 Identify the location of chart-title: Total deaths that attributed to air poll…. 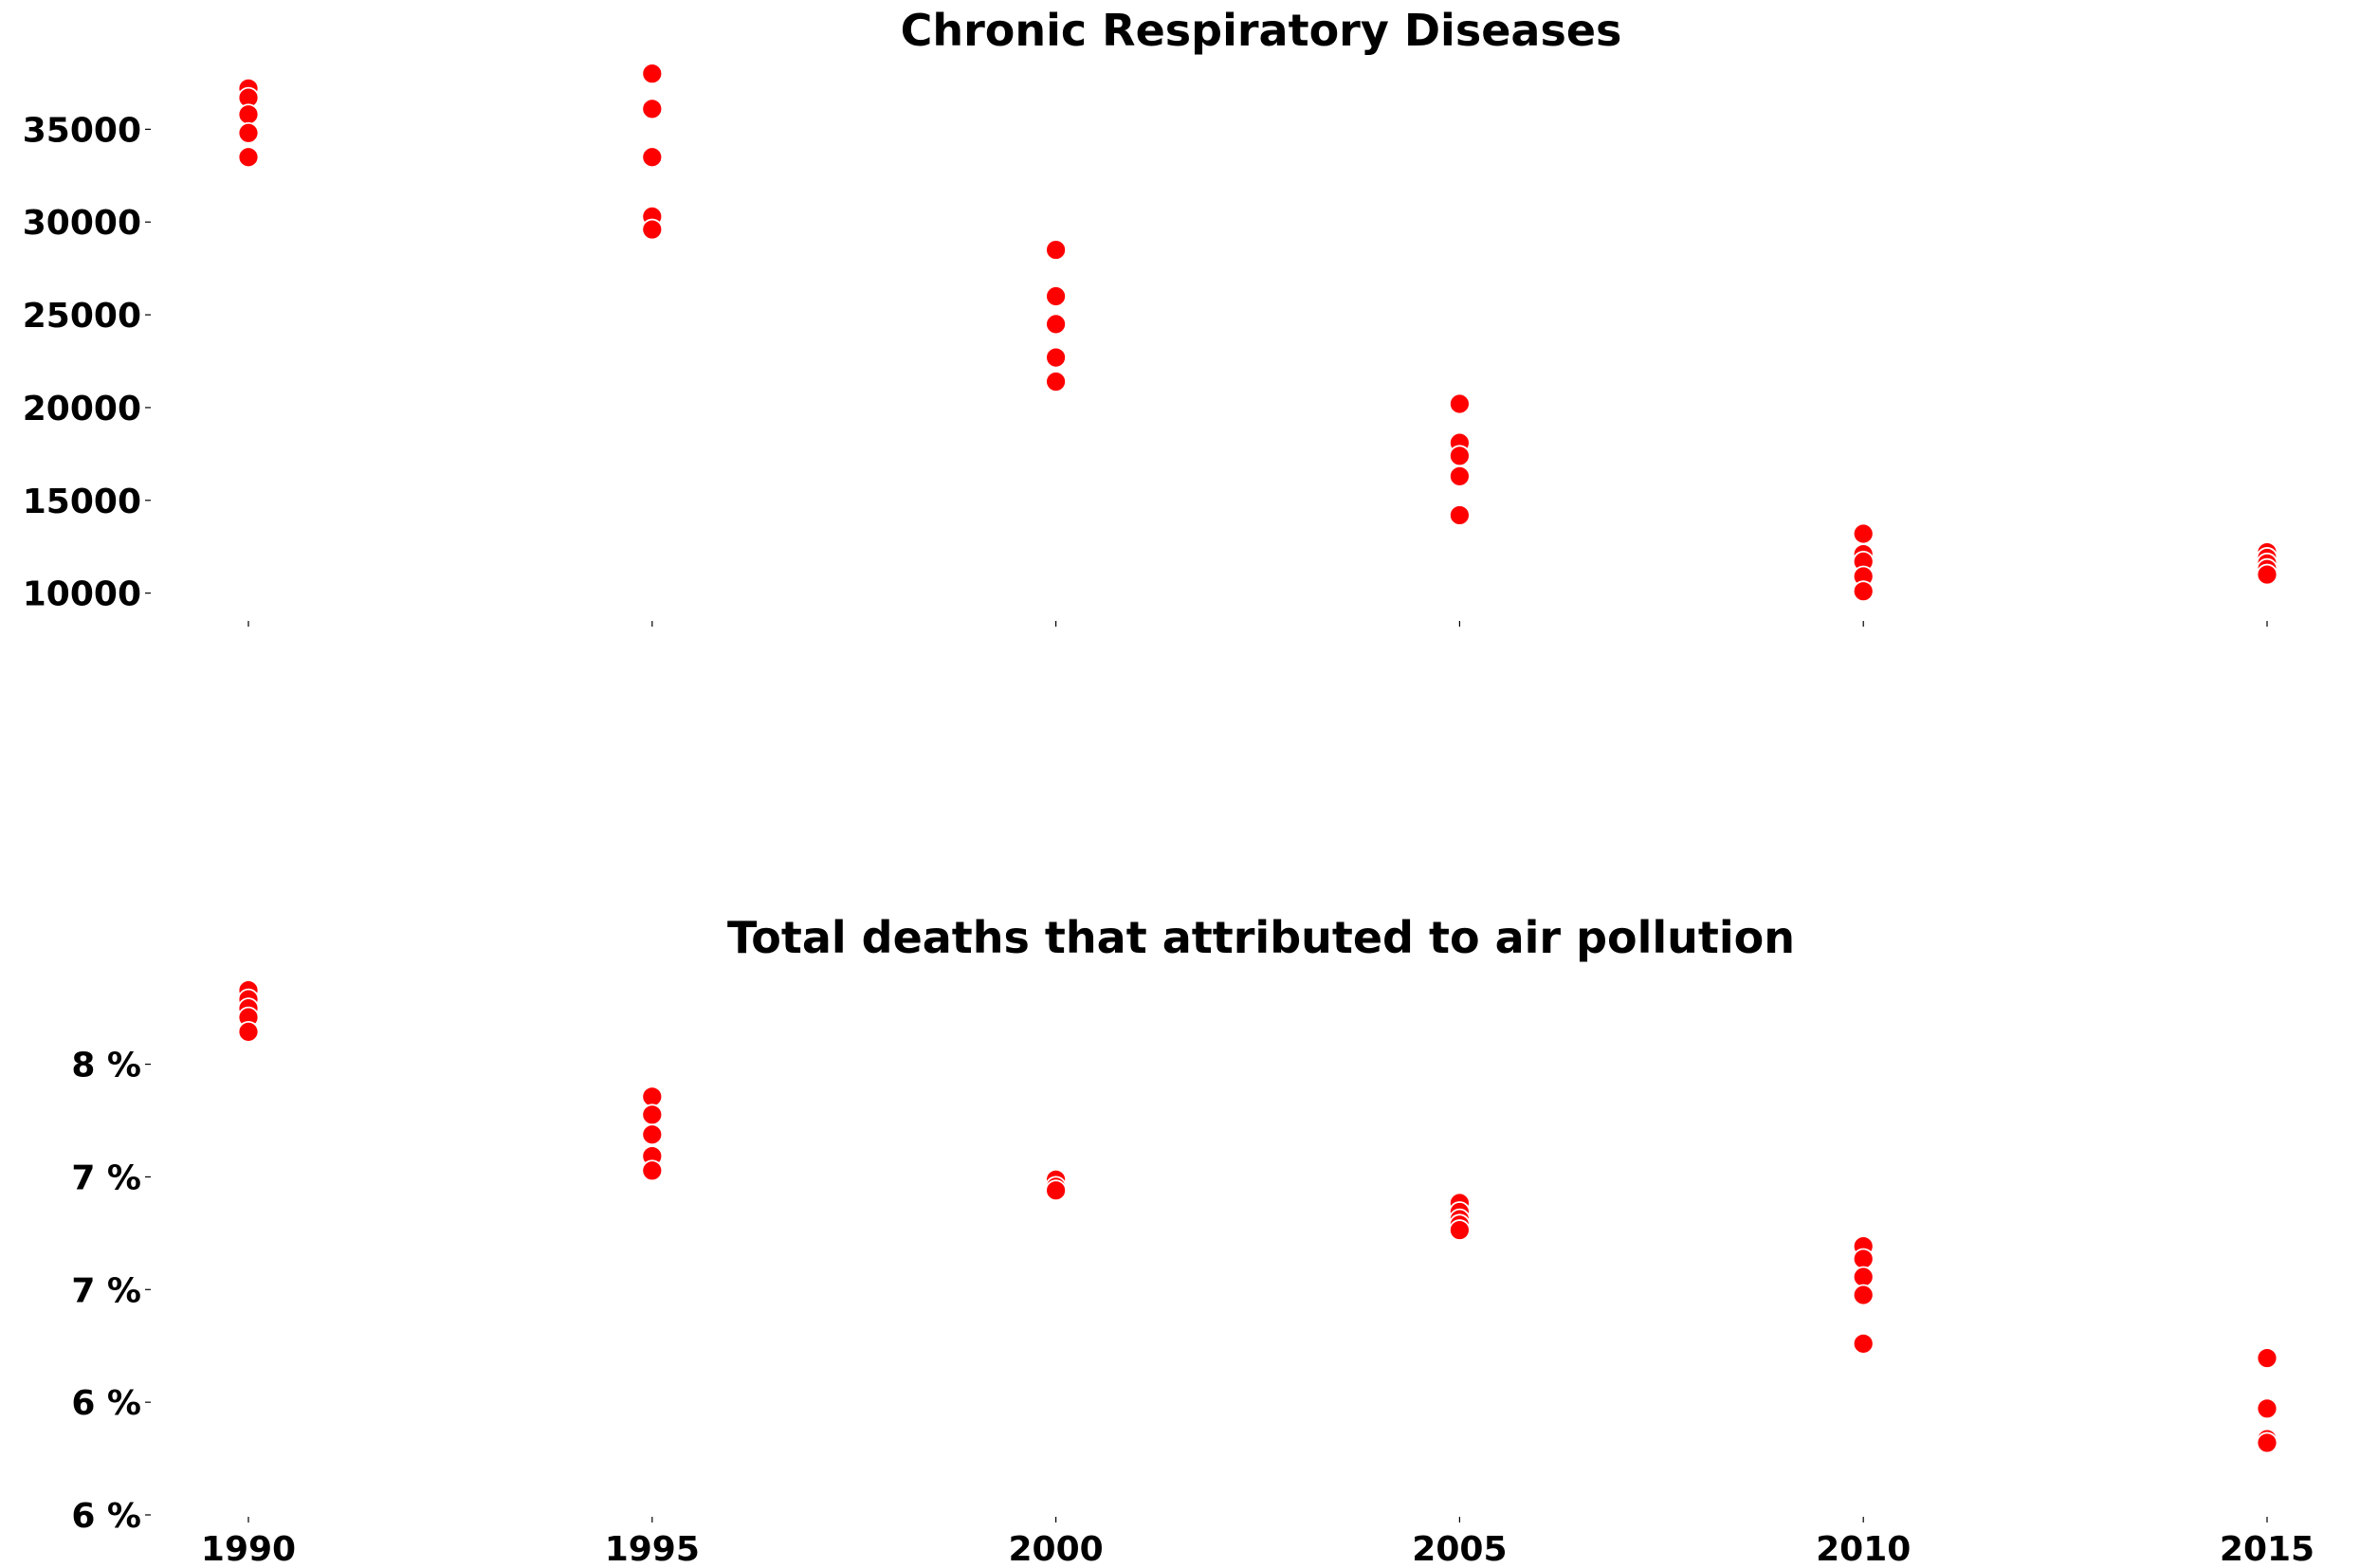
(1261, 937).